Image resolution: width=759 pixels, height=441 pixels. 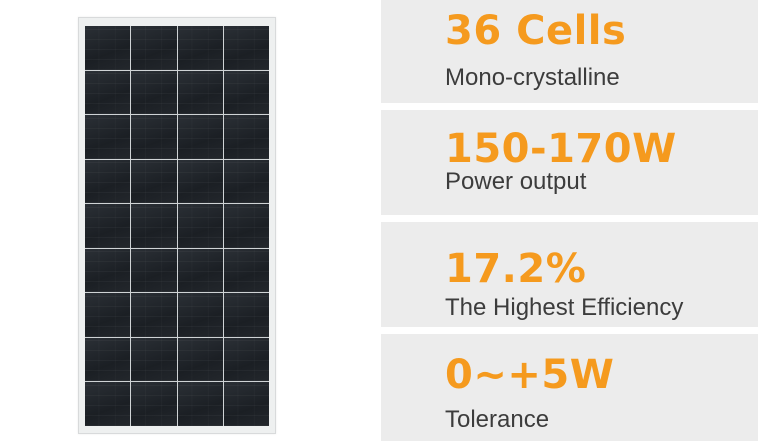 I want to click on feature-card-tolerance: 0~+5W Tolerance, so click(x=569, y=387).